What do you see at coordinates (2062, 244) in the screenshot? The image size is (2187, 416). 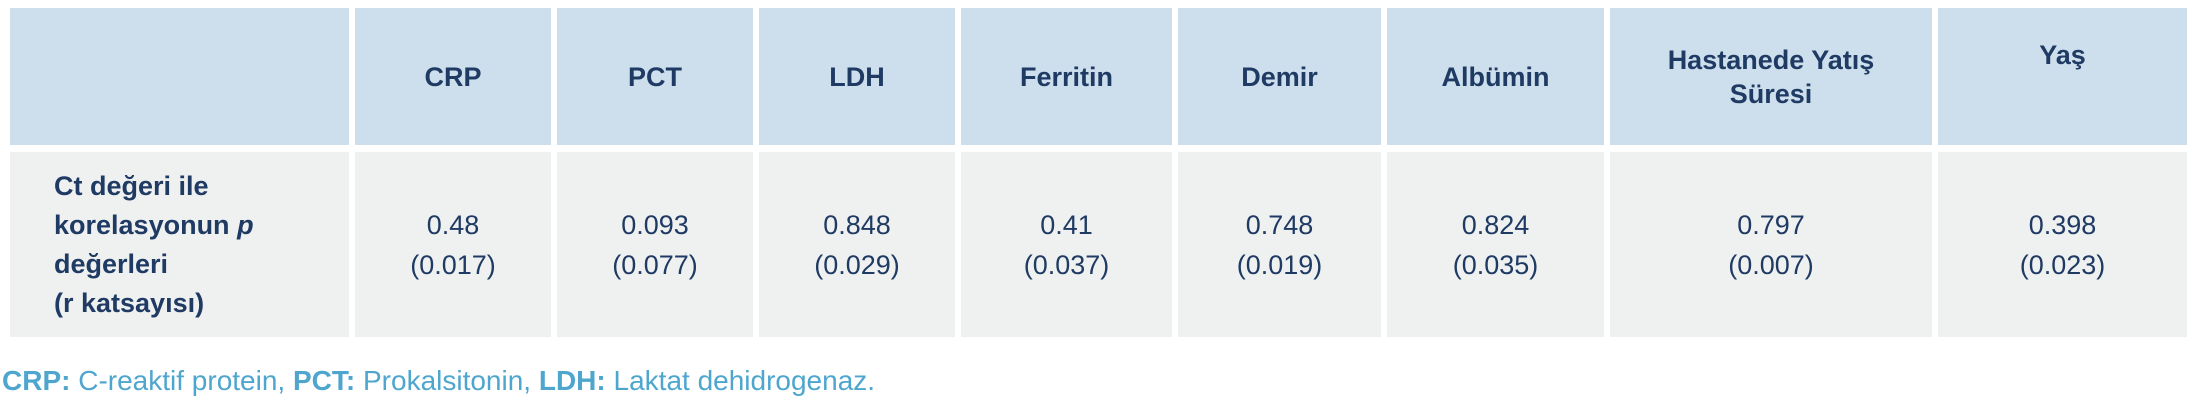 I see `value-cell-yas: 0.398 (0.023)` at bounding box center [2062, 244].